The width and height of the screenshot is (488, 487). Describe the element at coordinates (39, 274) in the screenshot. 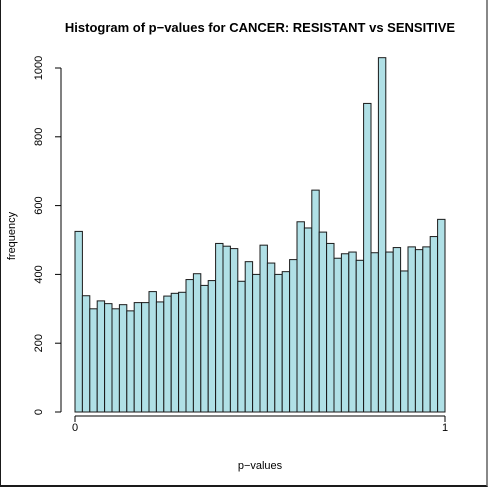

I see `y-tick-label: 400` at that location.